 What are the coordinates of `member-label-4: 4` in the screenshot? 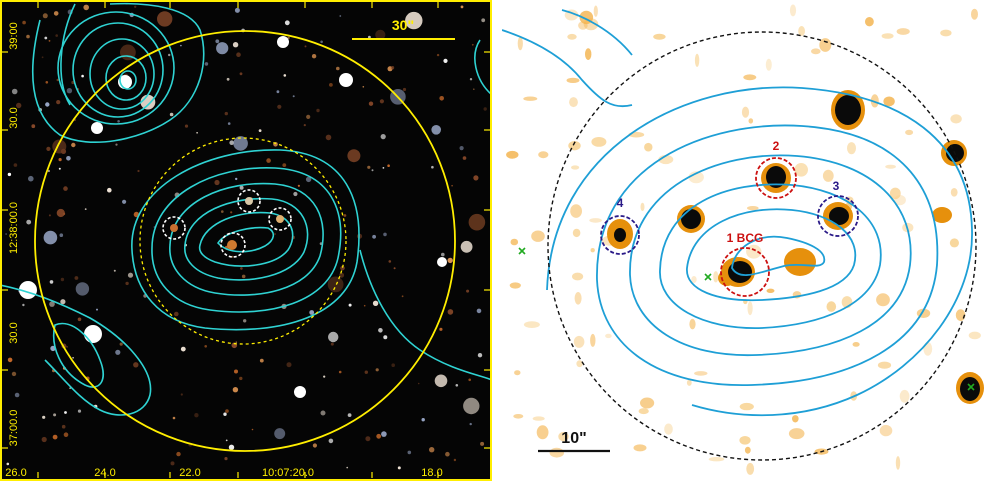 It's located at (620, 203).